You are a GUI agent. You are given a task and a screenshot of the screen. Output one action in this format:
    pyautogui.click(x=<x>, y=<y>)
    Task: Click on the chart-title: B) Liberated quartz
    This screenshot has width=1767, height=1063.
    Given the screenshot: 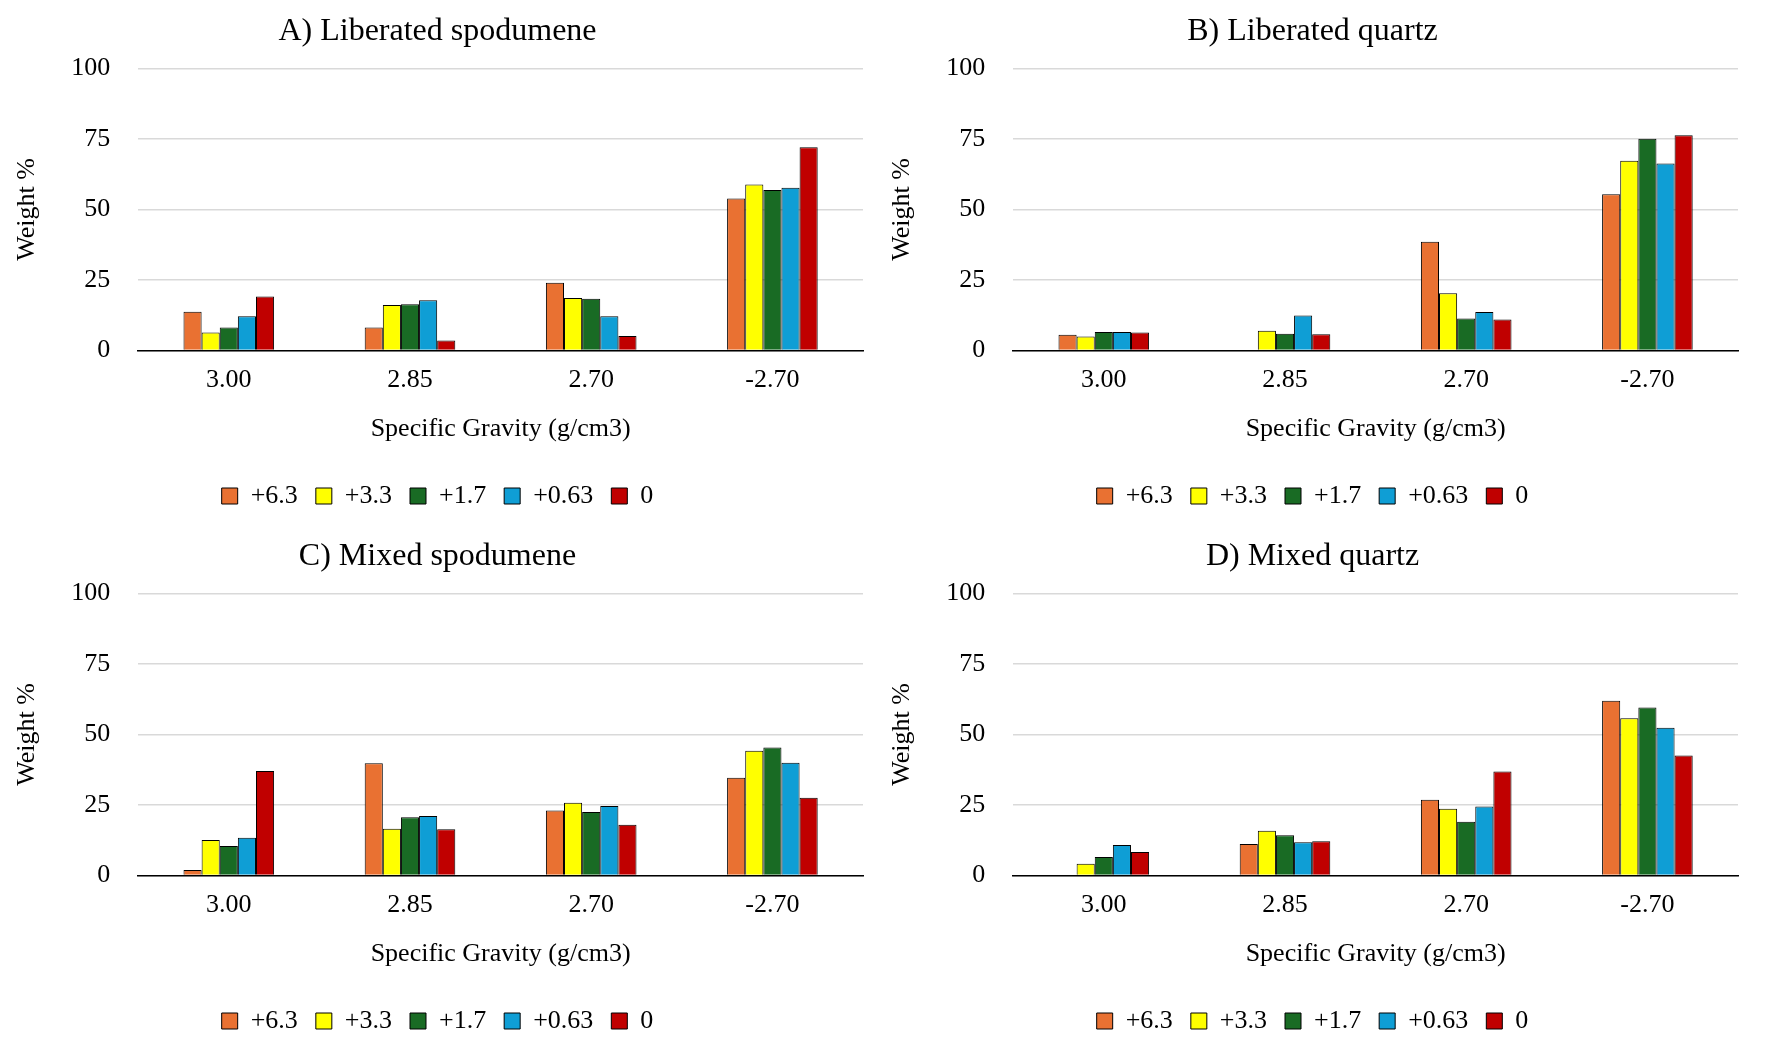 What is the action you would take?
    pyautogui.click(x=1312, y=28)
    